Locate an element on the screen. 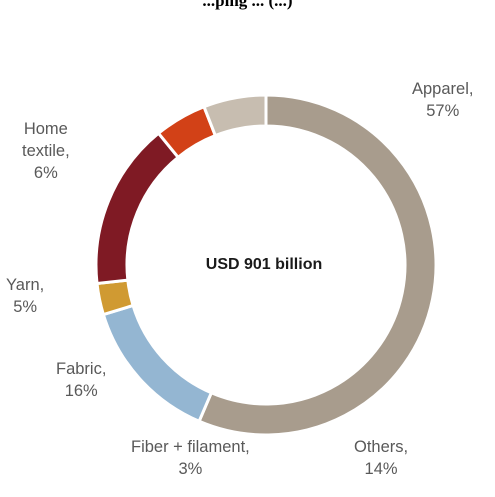 Image resolution: width=495 pixels, height=497 pixels. slice-percent: 57% is located at coordinates (443, 111).